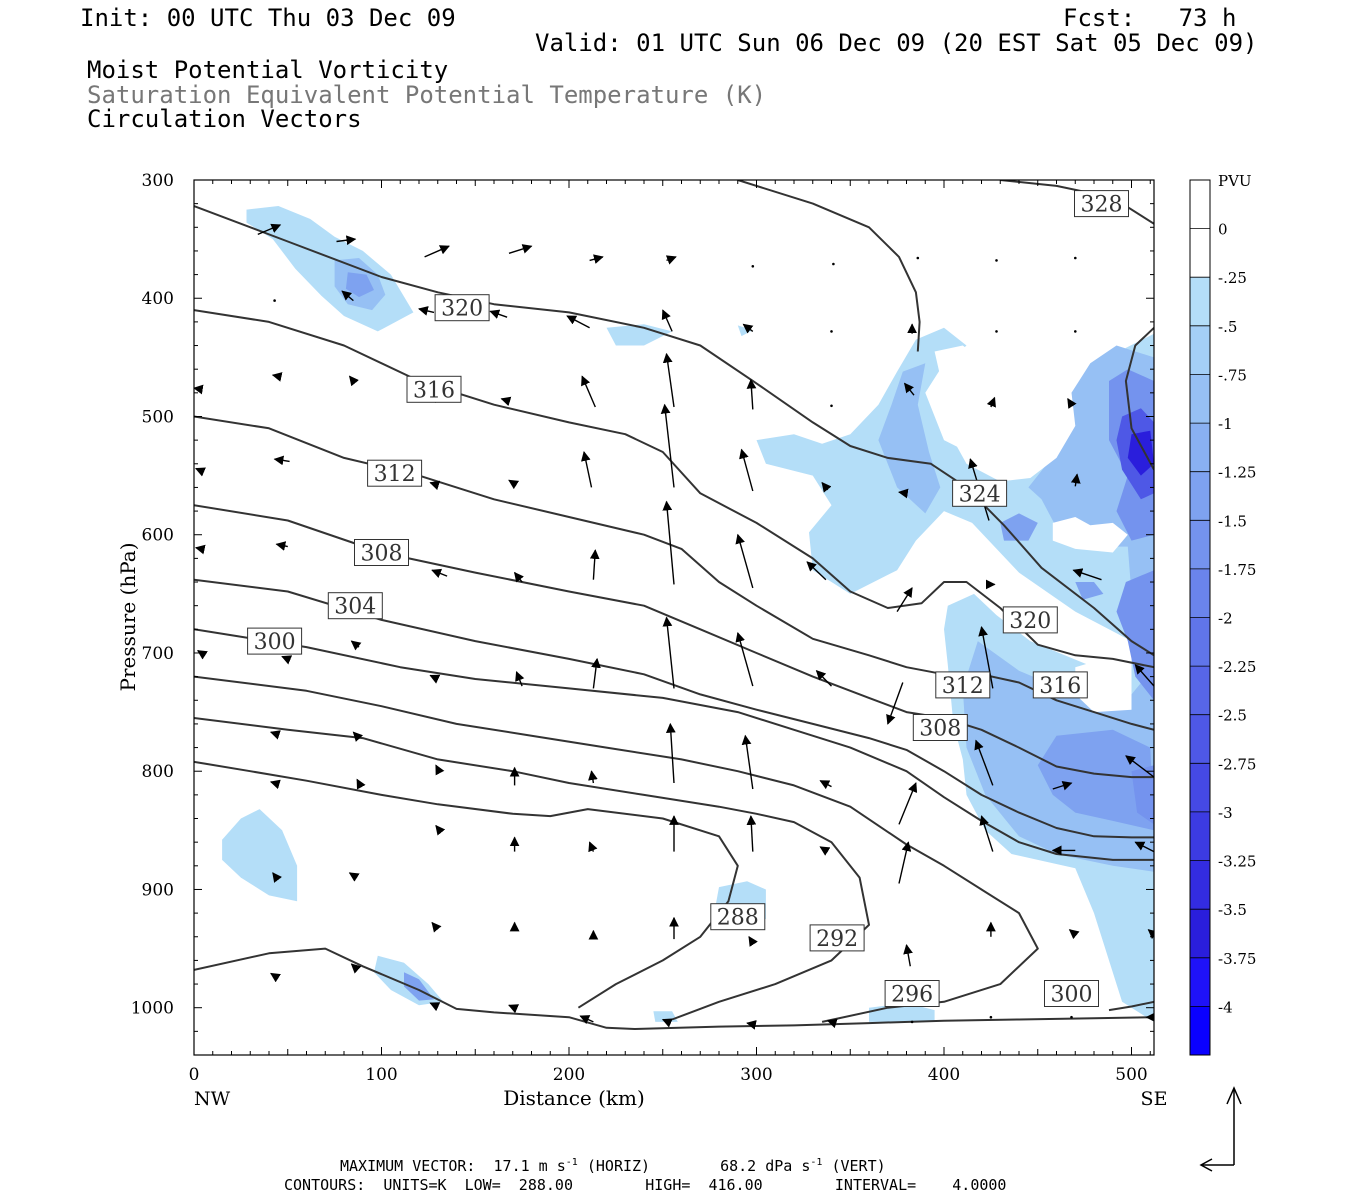  I want to click on colorbar-label: -2.25, so click(1237, 667).